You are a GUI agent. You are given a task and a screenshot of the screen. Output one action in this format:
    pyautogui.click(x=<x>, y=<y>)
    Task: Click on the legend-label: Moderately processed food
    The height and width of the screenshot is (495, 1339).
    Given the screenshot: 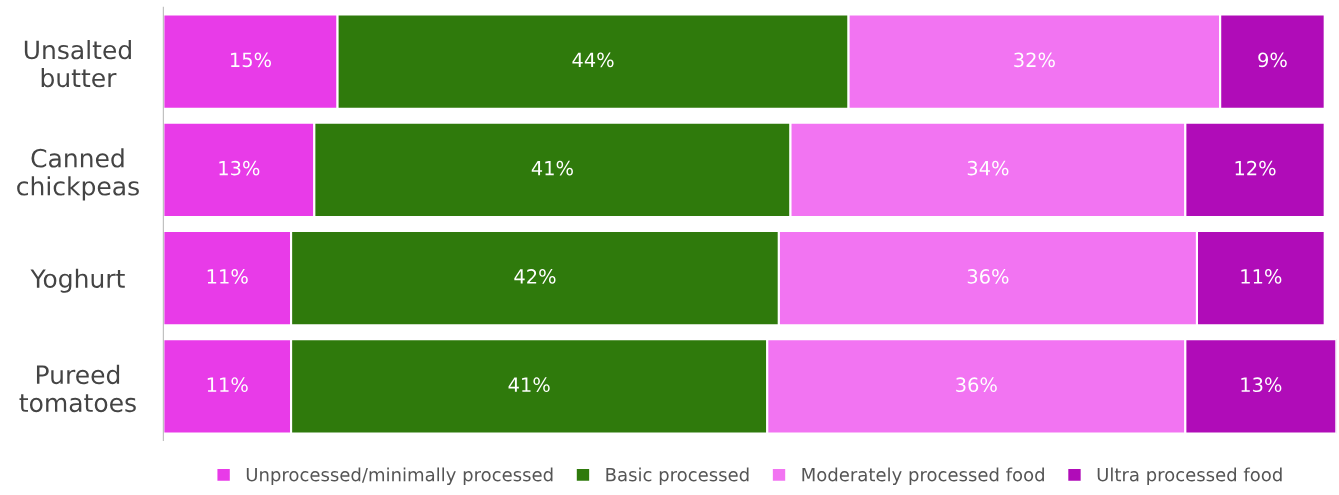 What is the action you would take?
    pyautogui.click(x=923, y=476)
    